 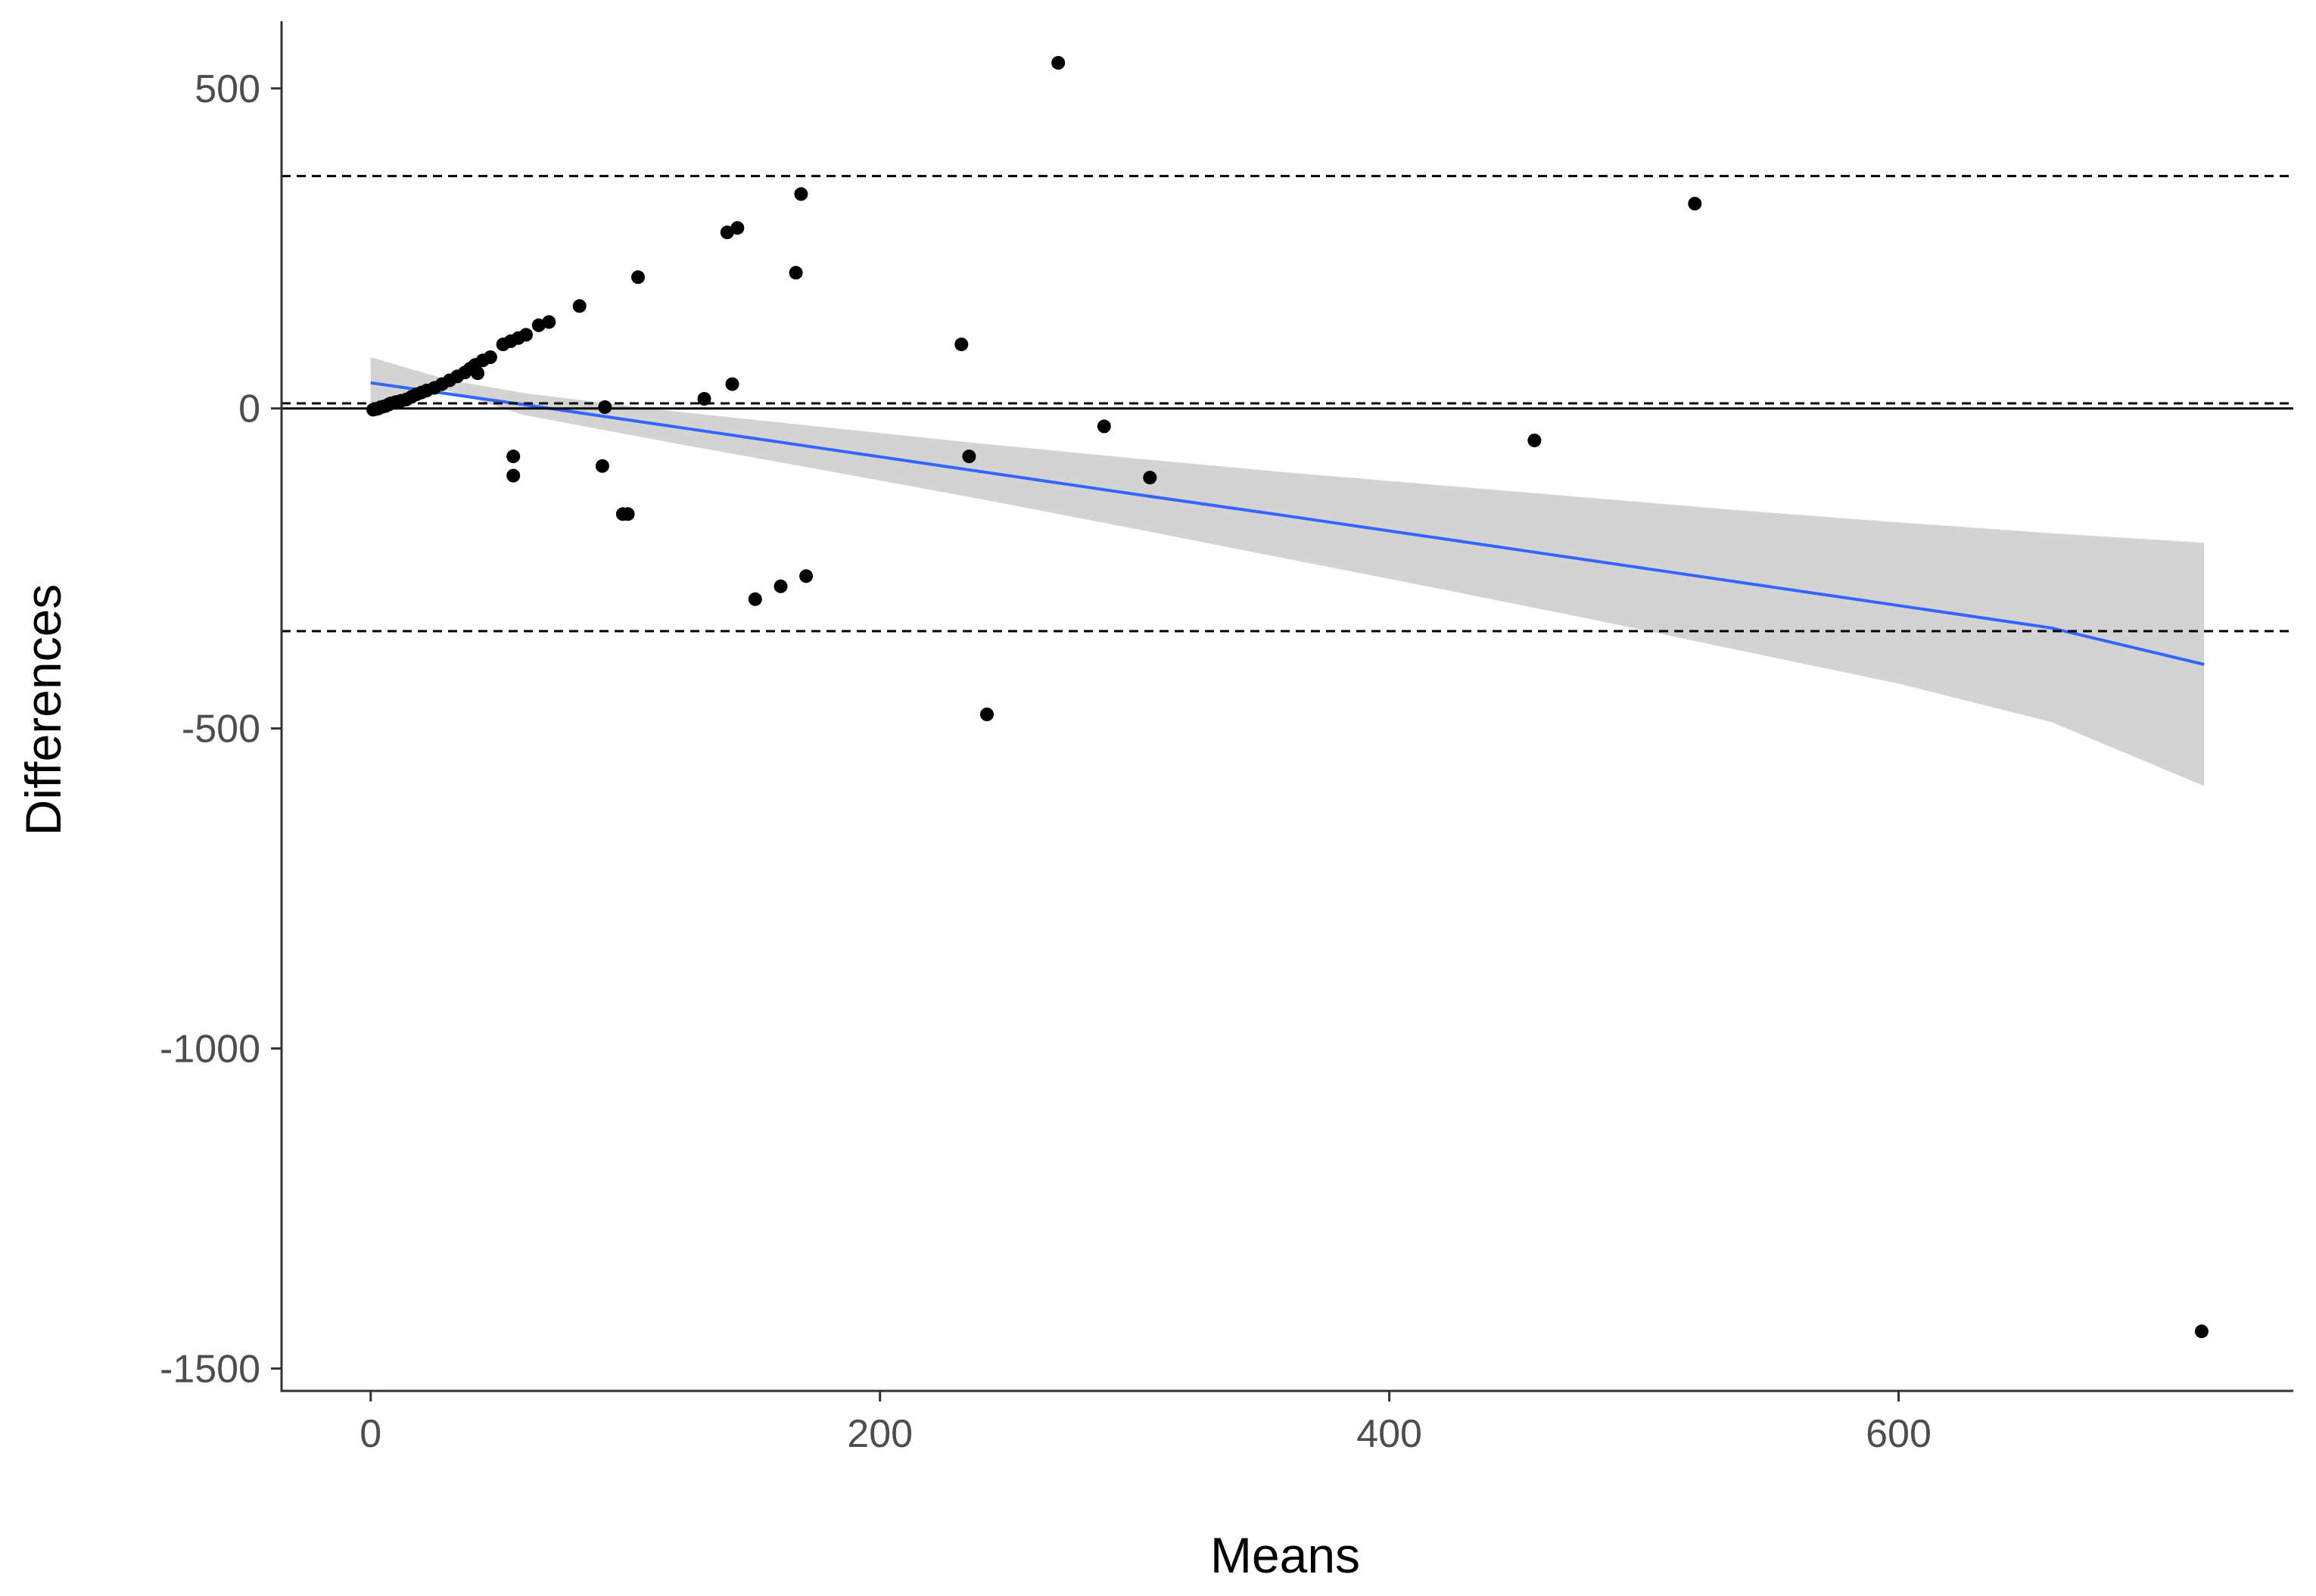 I want to click on x-tick-label: 600, so click(x=1899, y=1434).